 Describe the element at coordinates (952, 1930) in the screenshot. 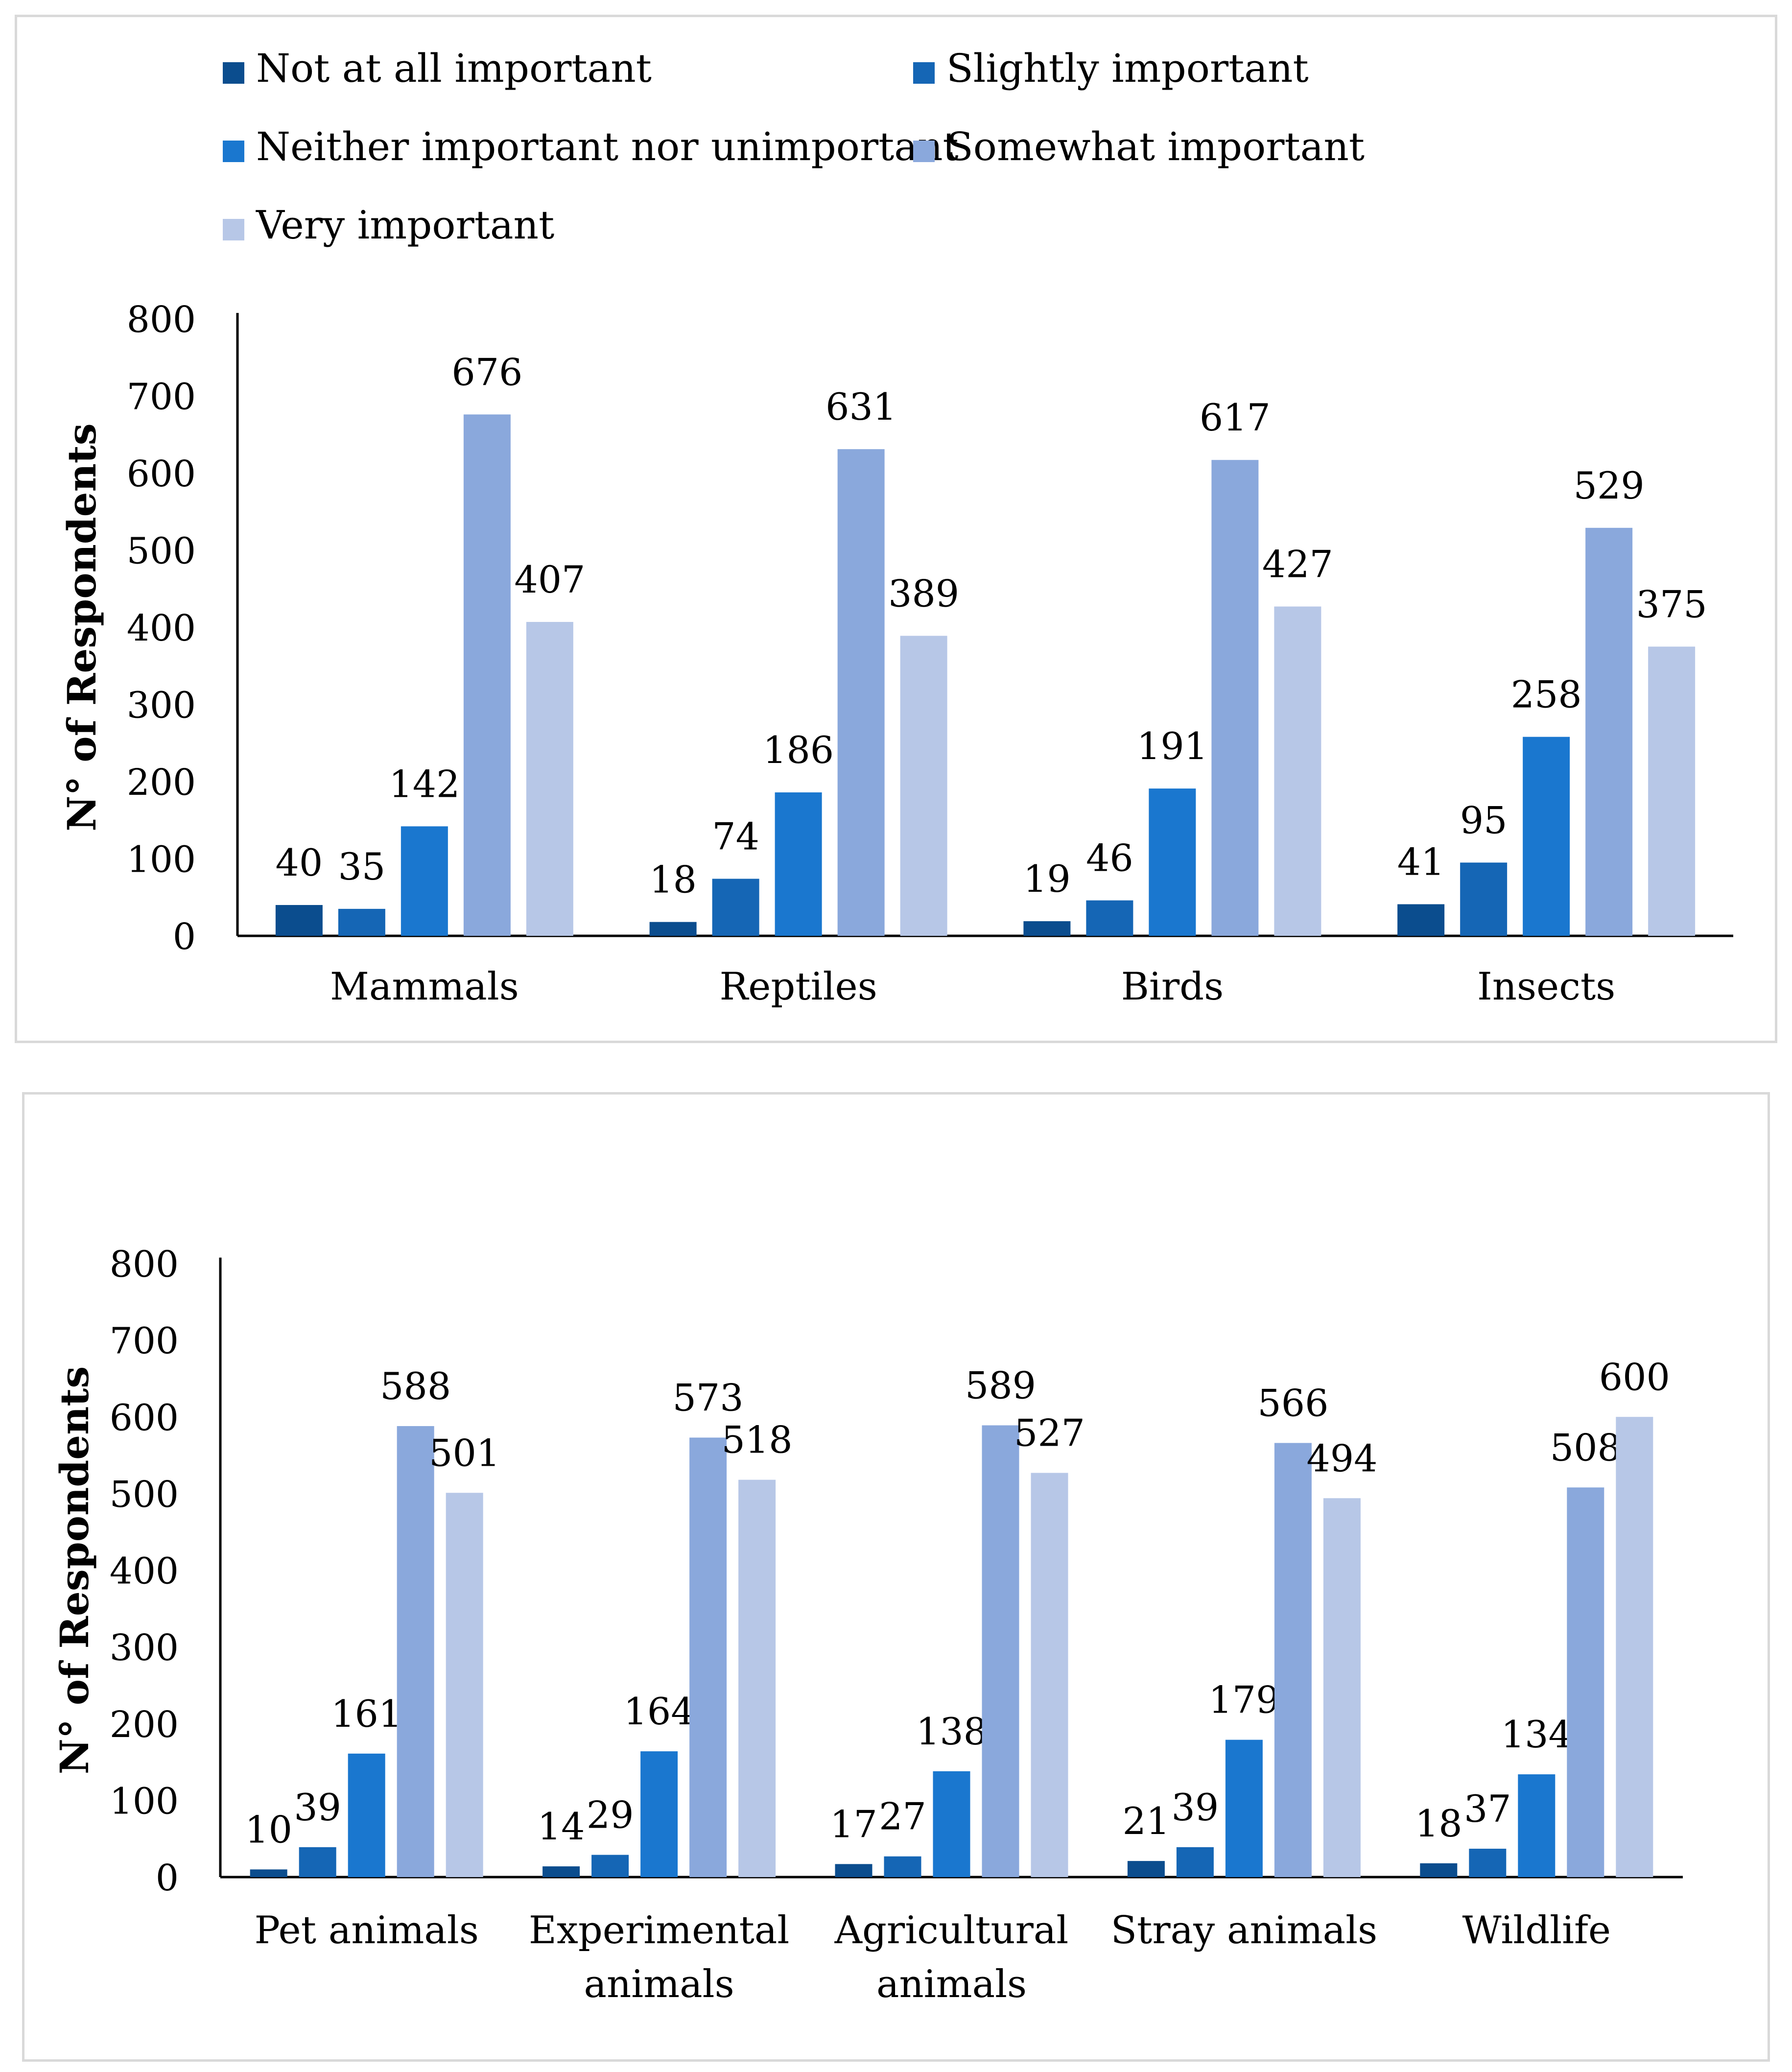

I see `x-tick-label-2-0: Agricultural` at that location.